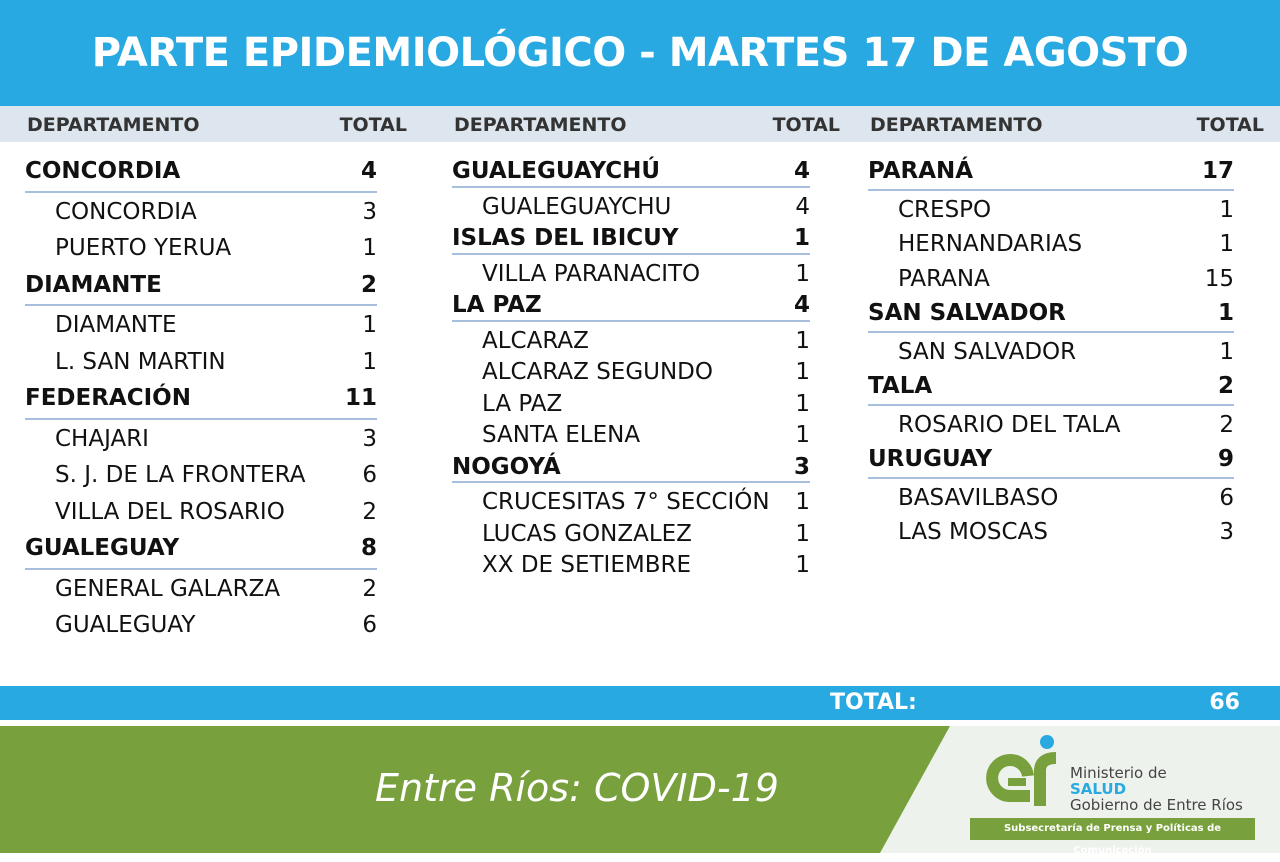  Describe the element at coordinates (201, 175) in the screenshot. I see `group-row: CONCORDIA 4` at that location.